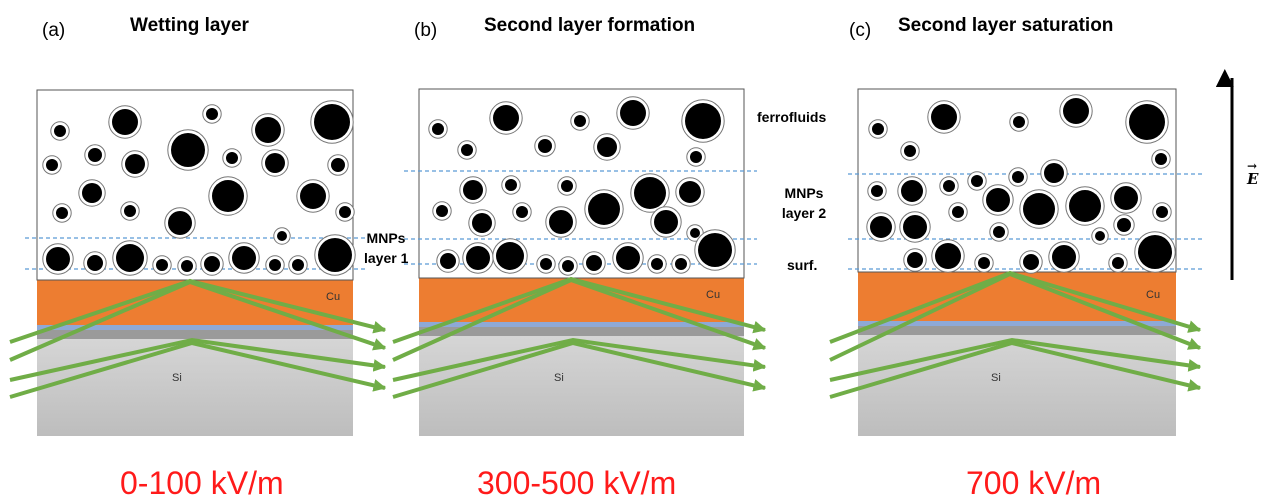  What do you see at coordinates (804, 193) in the screenshot?
I see `mnps-layer2-line1: MNPs` at bounding box center [804, 193].